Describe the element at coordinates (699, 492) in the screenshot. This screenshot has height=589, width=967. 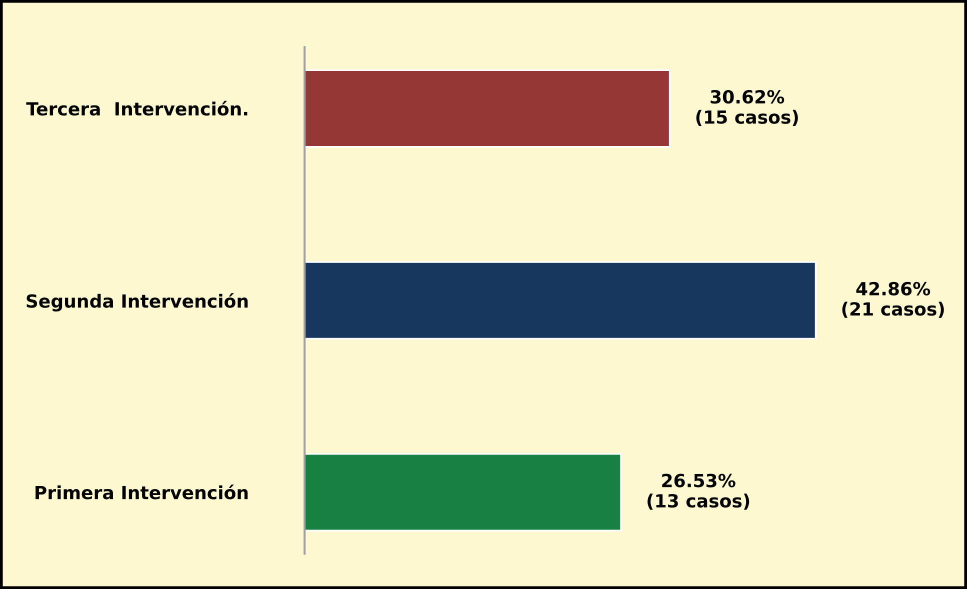
I see `data-label: 26.53% (13 casos)` at that location.